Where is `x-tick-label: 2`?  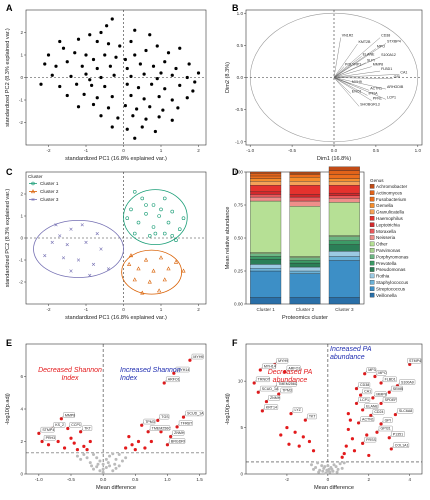 x-tick-label: 2 is located at coordinates (198, 309).